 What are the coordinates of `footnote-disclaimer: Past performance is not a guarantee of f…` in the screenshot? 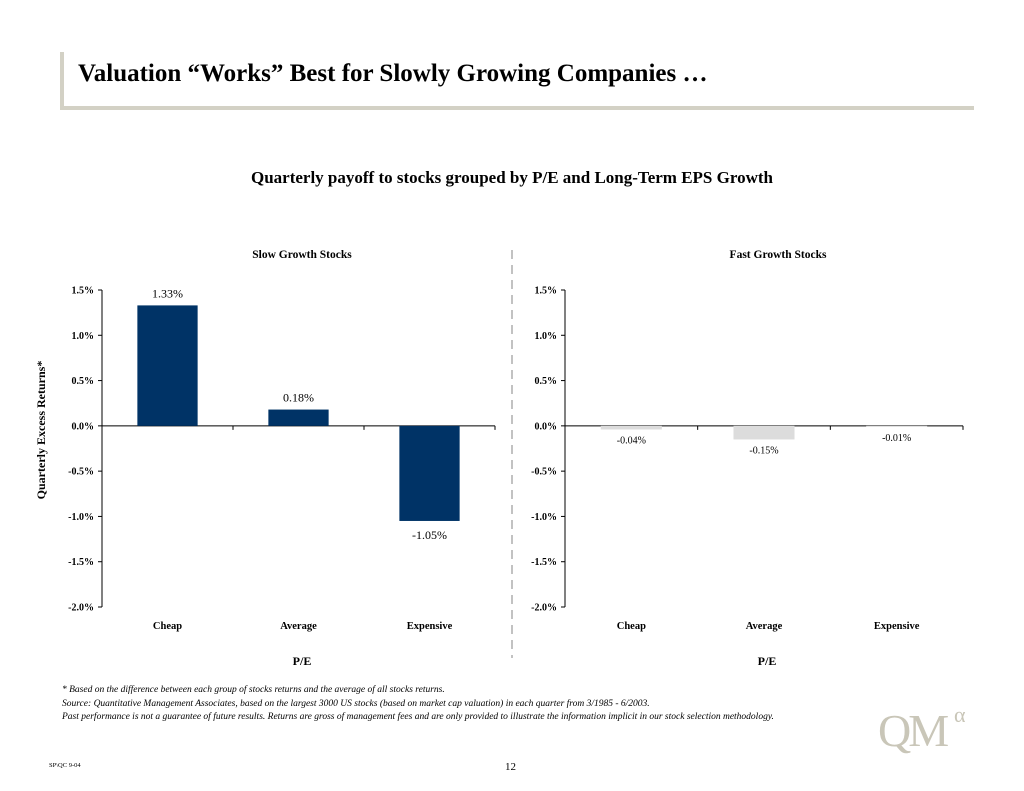 It's located at (418, 717).